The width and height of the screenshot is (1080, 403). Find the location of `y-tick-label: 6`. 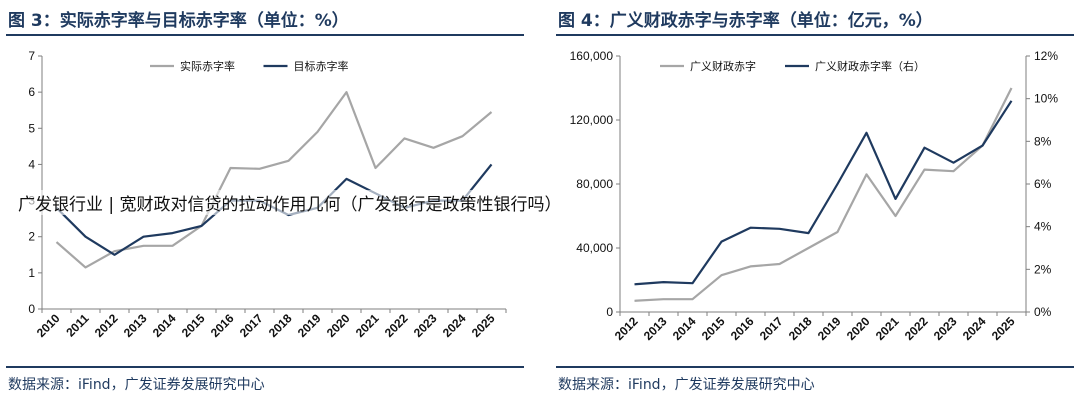

y-tick-label: 6 is located at coordinates (31, 92).